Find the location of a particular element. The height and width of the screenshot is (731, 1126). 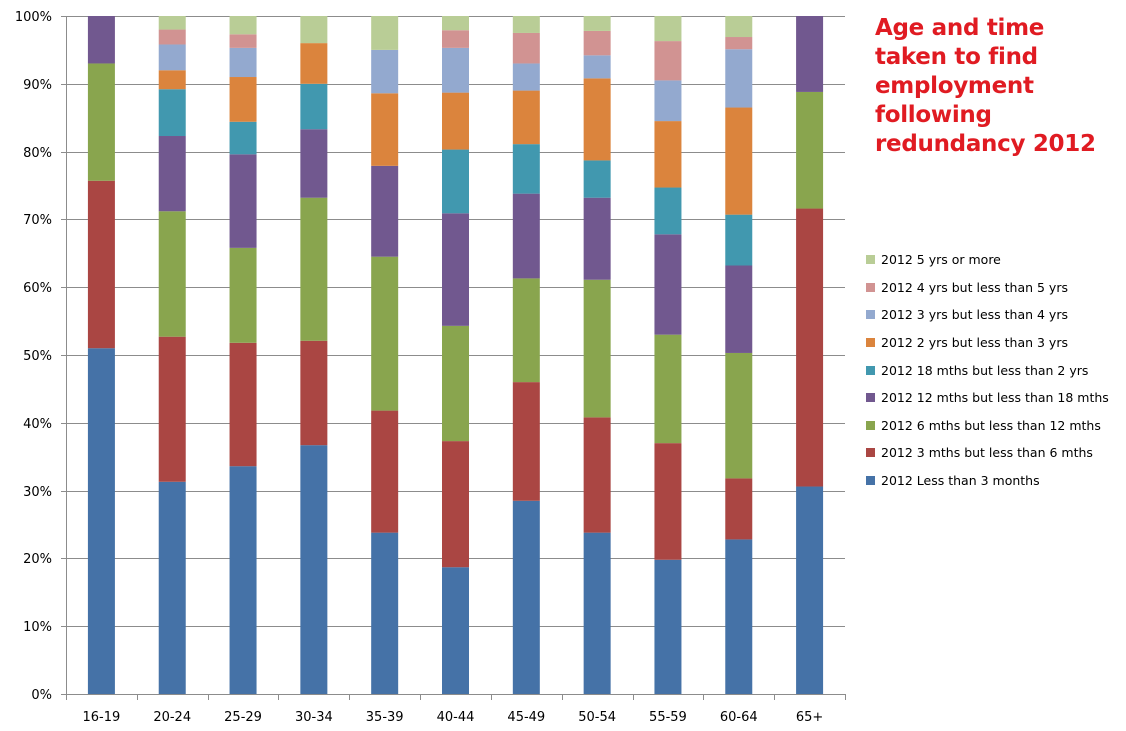

x-tick-label: 65+ is located at coordinates (809, 717).